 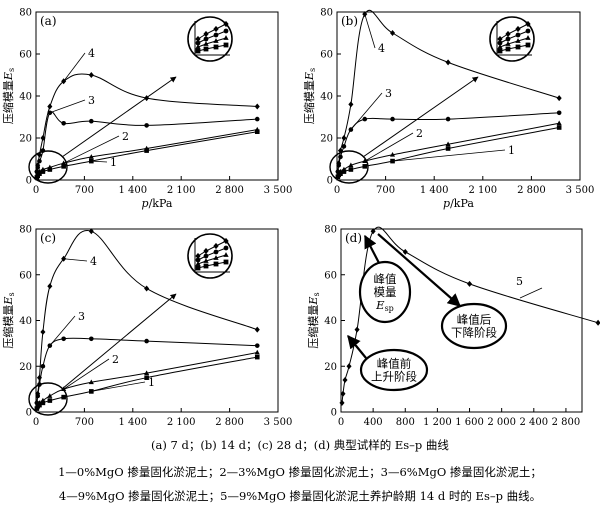 I want to click on series-1: 1, so click(x=147, y=154).